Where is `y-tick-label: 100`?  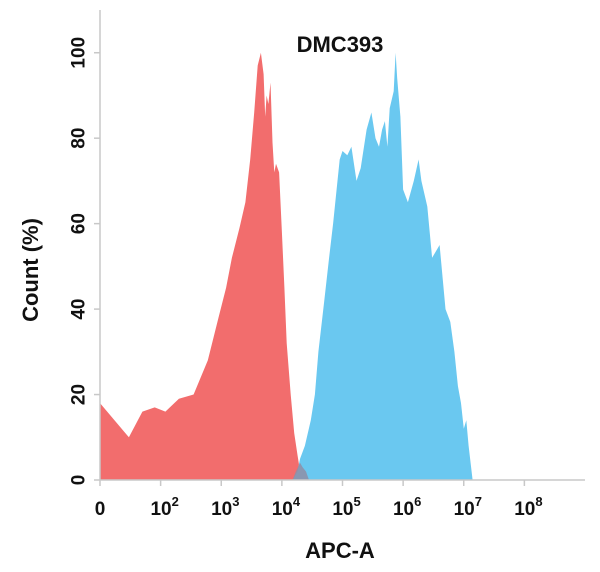 y-tick-label: 100 is located at coordinates (79, 53).